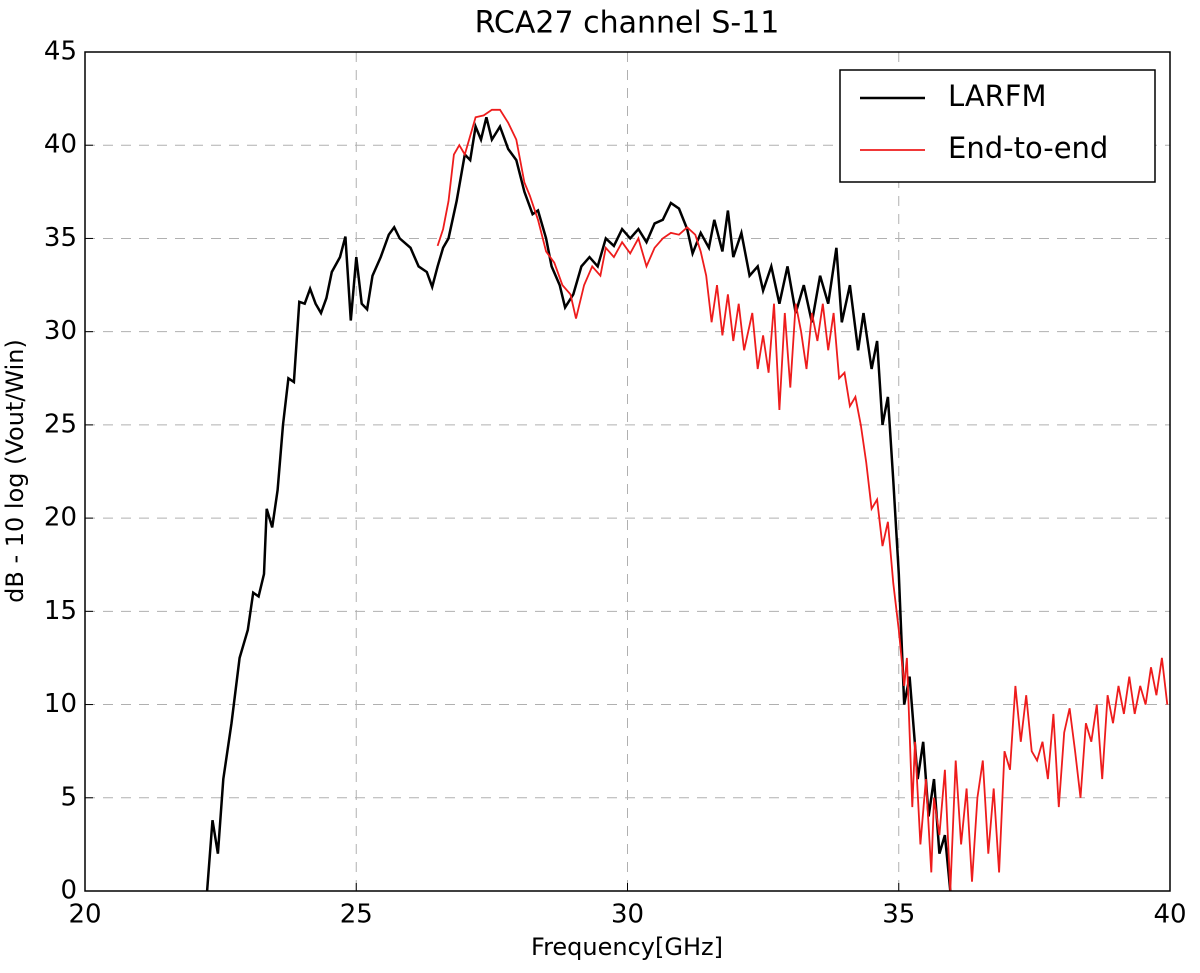 The width and height of the screenshot is (1200, 973). I want to click on y-tick-label: 35, so click(60, 238).